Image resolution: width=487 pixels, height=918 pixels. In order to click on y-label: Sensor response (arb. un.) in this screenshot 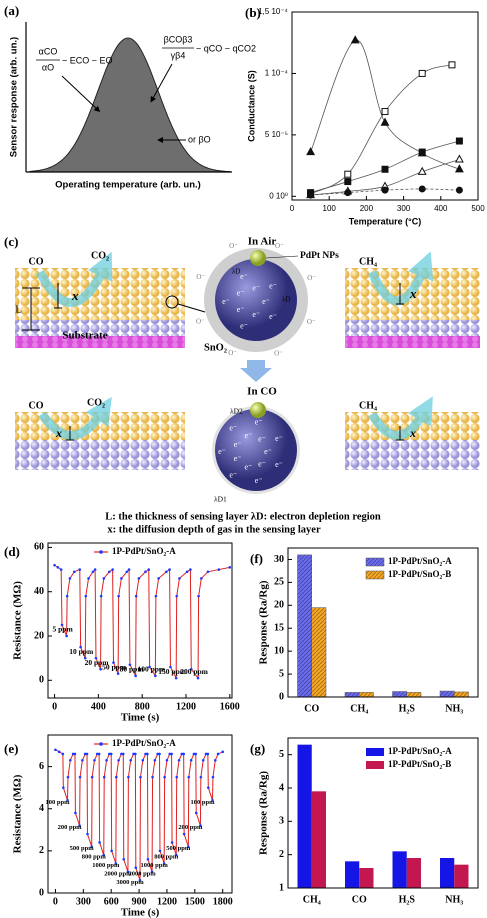, I will do `click(14, 97)`.